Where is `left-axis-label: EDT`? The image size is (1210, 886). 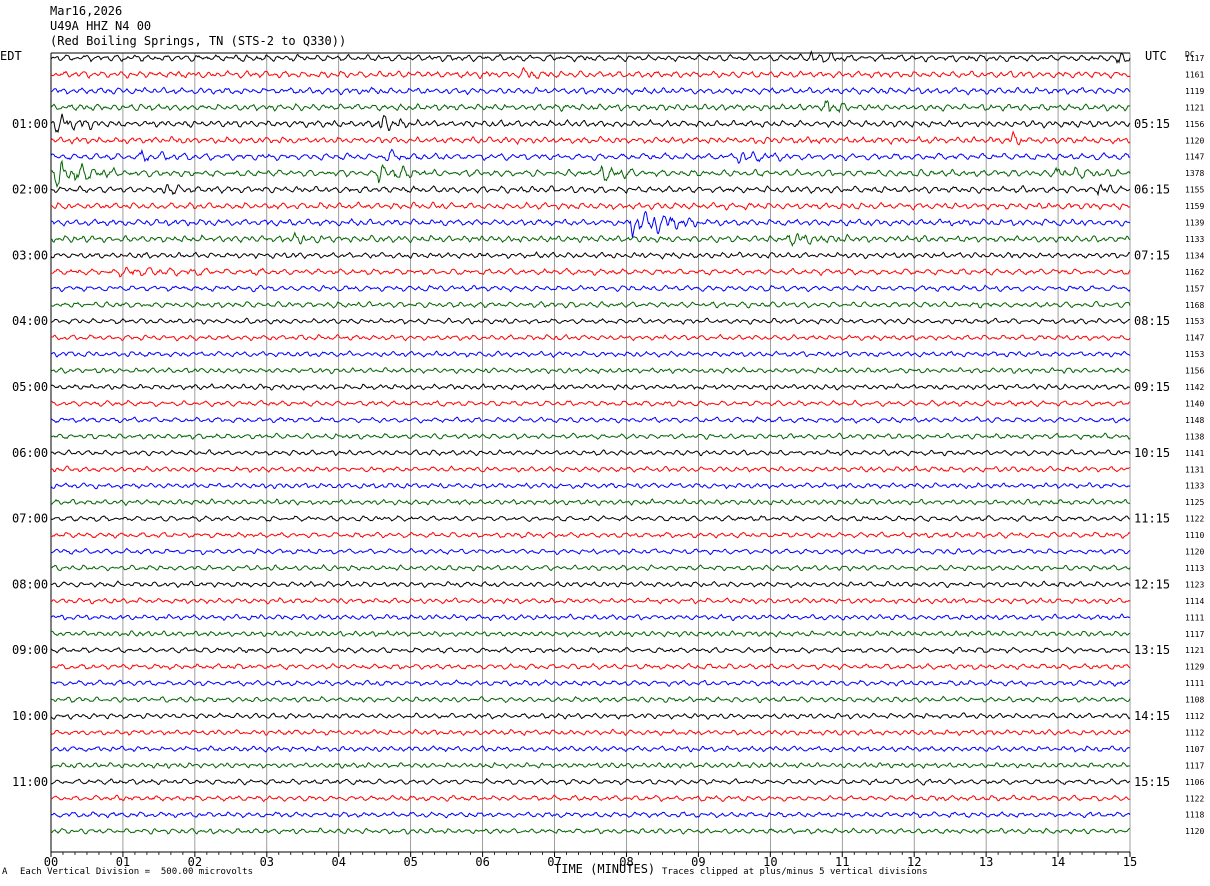
left-axis-label: EDT is located at coordinates (11, 56).